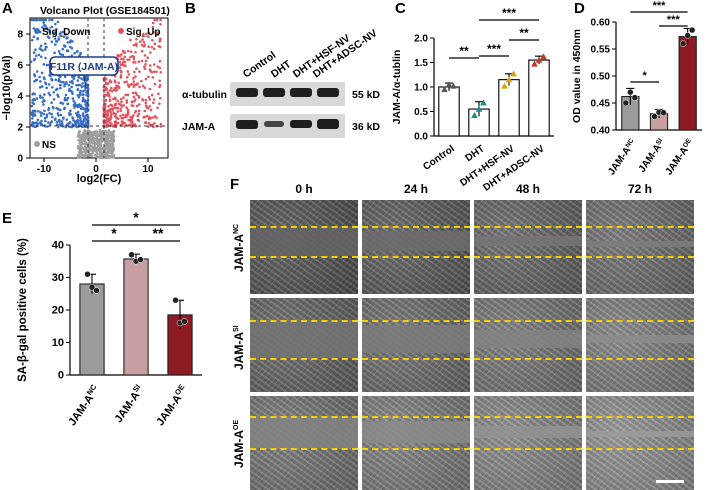  I want to click on category-label-sup: NC, so click(91, 389).